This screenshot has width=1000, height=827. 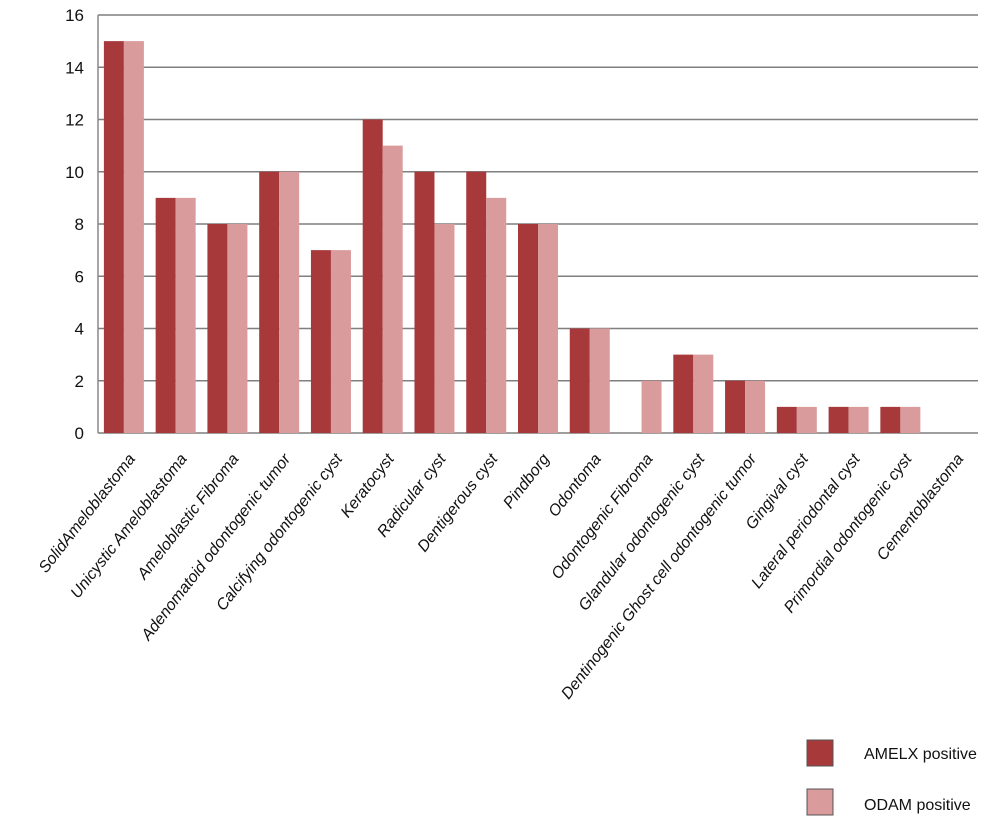 What do you see at coordinates (79, 329) in the screenshot?
I see `y-tick-label: 4` at bounding box center [79, 329].